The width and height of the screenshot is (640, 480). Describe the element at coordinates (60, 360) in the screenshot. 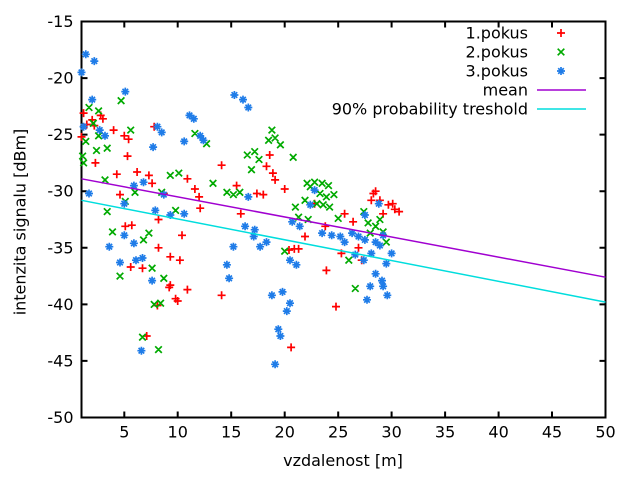

I see `y-tick-label: -45` at that location.